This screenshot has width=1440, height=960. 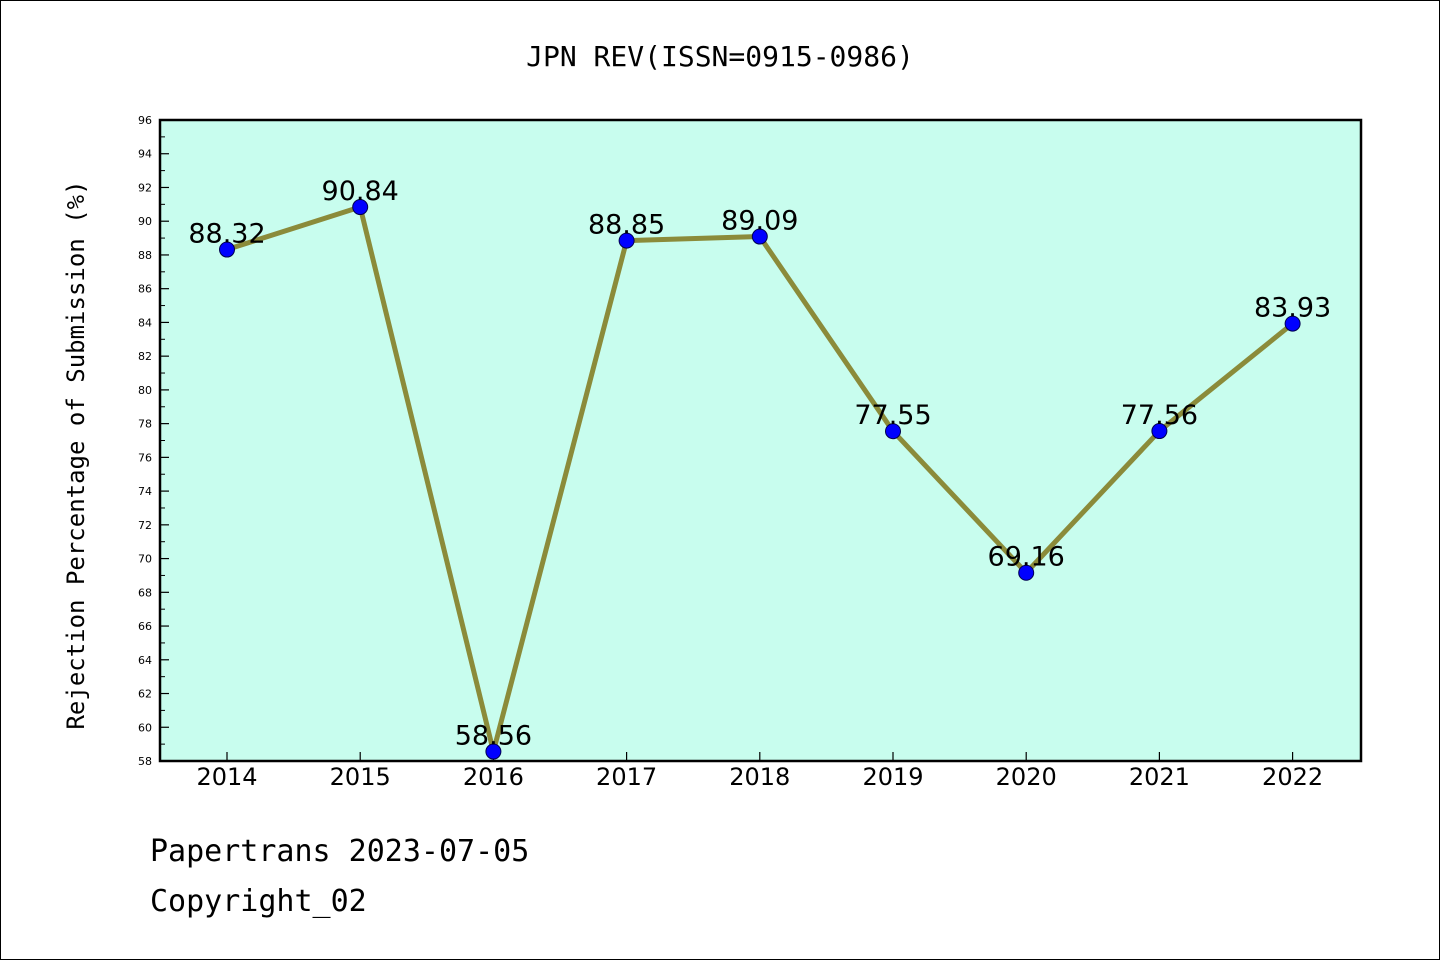 What do you see at coordinates (360, 777) in the screenshot?
I see `x-tick-label: 2015` at bounding box center [360, 777].